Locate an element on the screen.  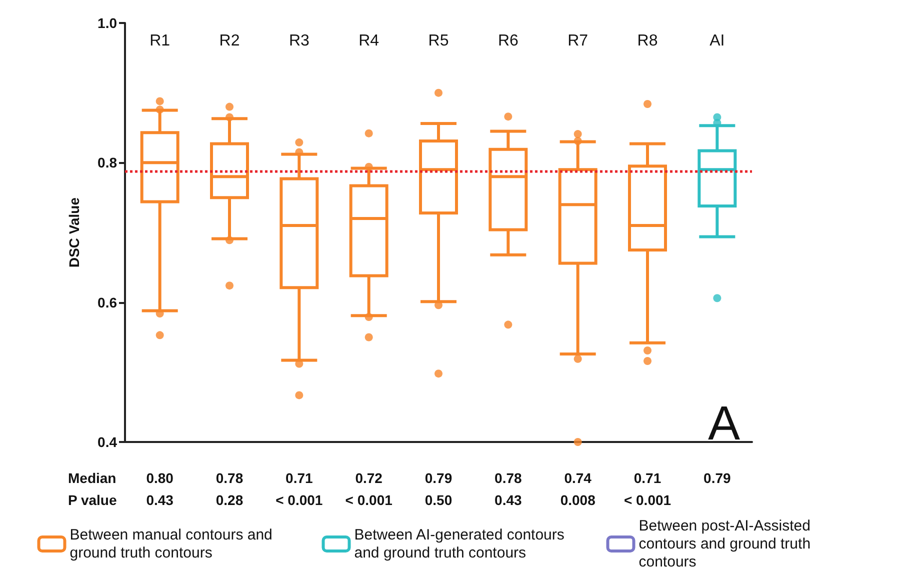
x-tick-label: AI is located at coordinates (717, 41).